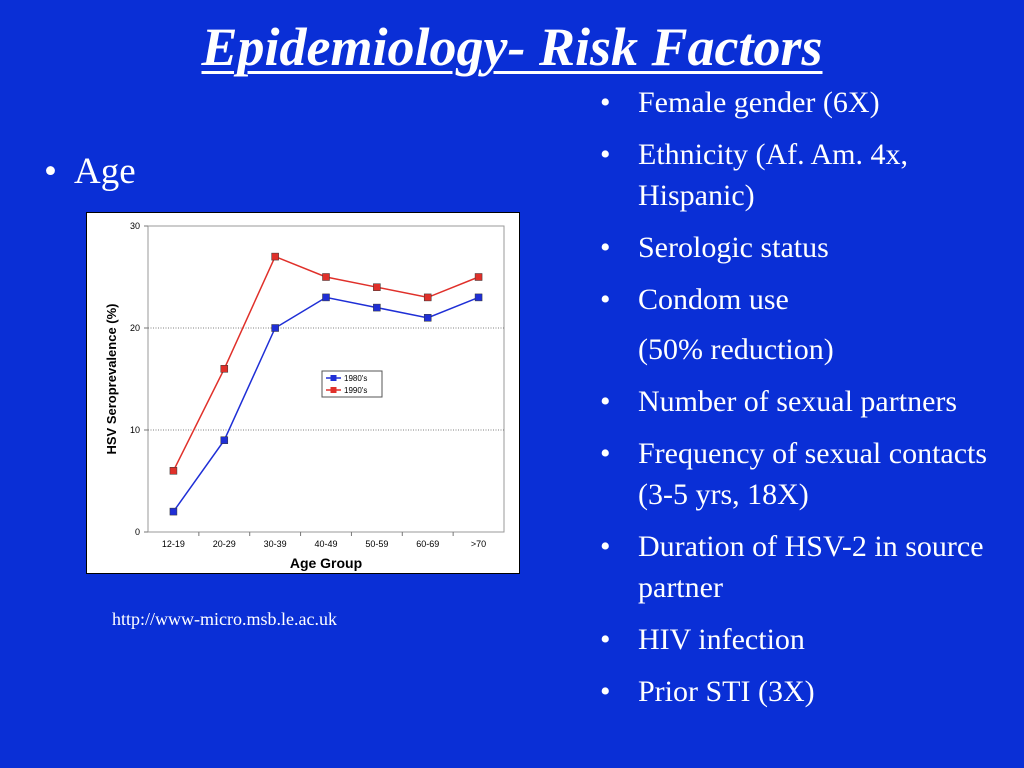 Image resolution: width=1024 pixels, height=768 pixels. What do you see at coordinates (726, 691) in the screenshot?
I see `risk-factor-text: Prior STI (3X)` at bounding box center [726, 691].